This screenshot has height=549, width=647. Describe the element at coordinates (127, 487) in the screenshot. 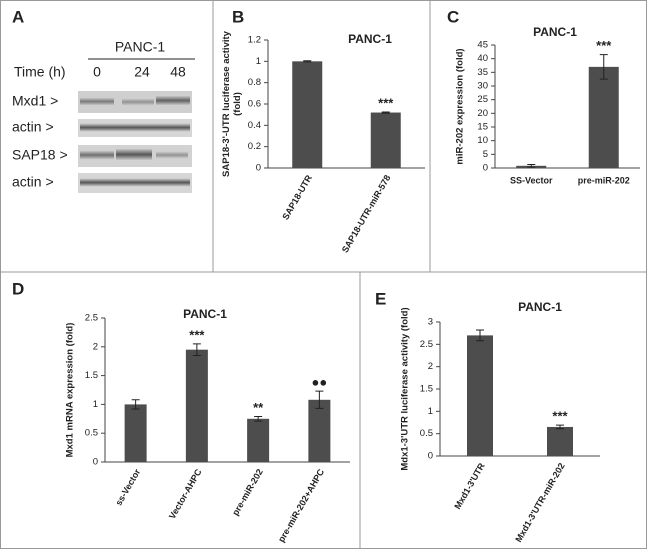

I see `x-tick-label: ss-Vector` at that location.